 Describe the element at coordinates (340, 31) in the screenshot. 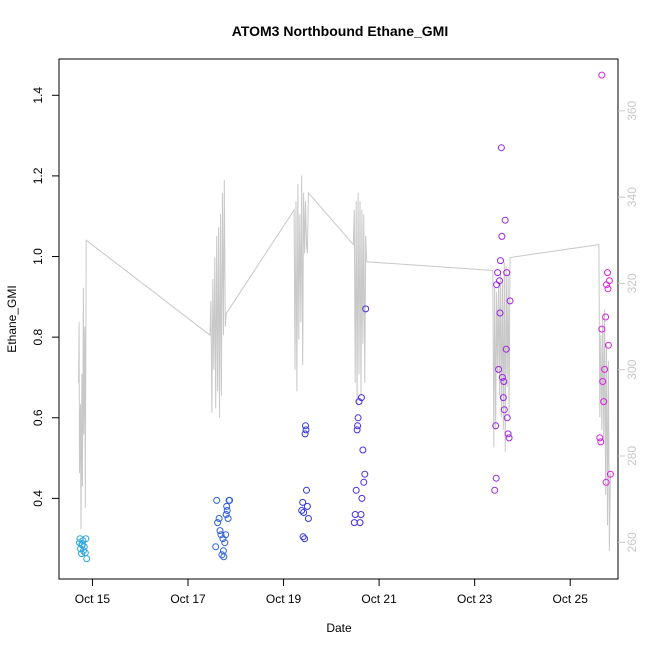

I see `chart-title: ATOM3 Northbound Ethane_GMI` at that location.